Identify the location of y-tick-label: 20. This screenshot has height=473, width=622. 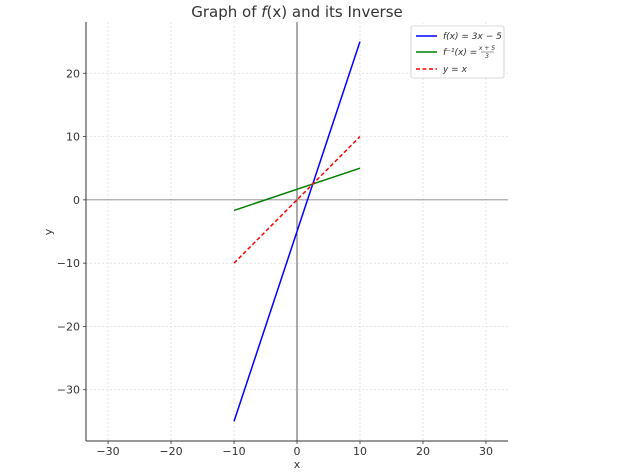
(73, 73).